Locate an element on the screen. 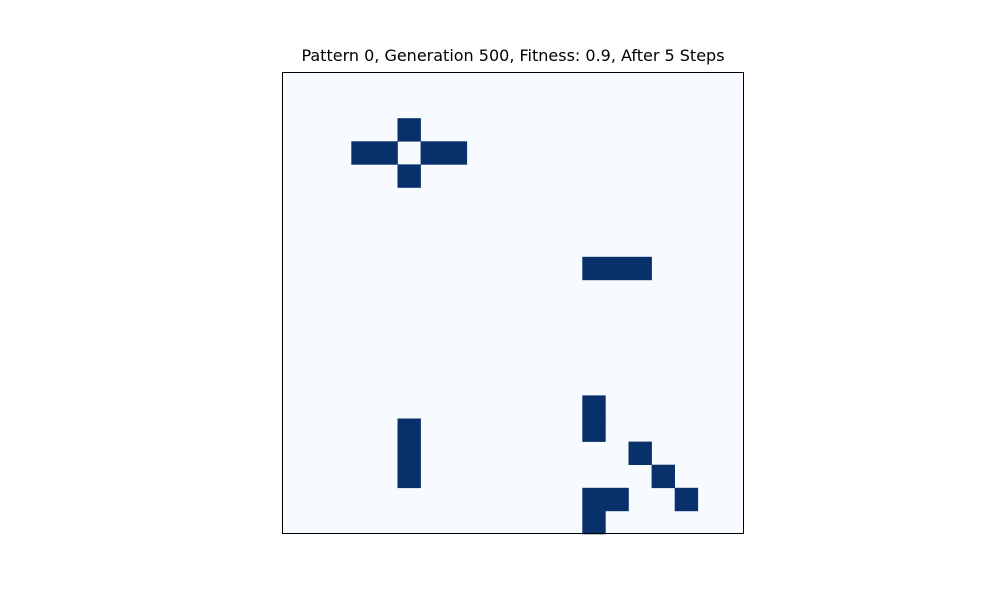 This screenshot has width=1000, height=600. alive-cell-r16-c15 is located at coordinates (640, 453).